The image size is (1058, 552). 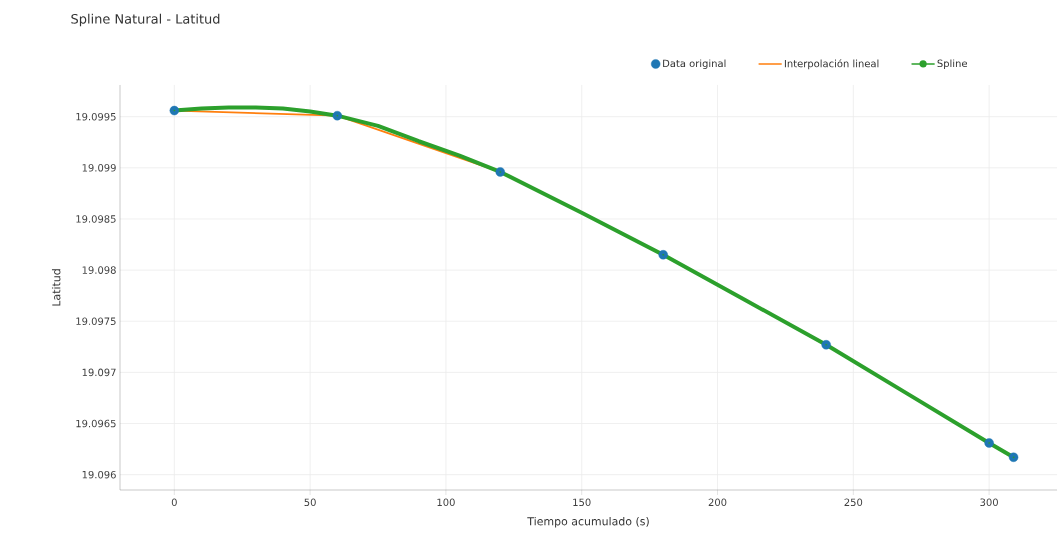 What do you see at coordinates (99, 168) in the screenshot?
I see `y-tick-label: 19.099` at bounding box center [99, 168].